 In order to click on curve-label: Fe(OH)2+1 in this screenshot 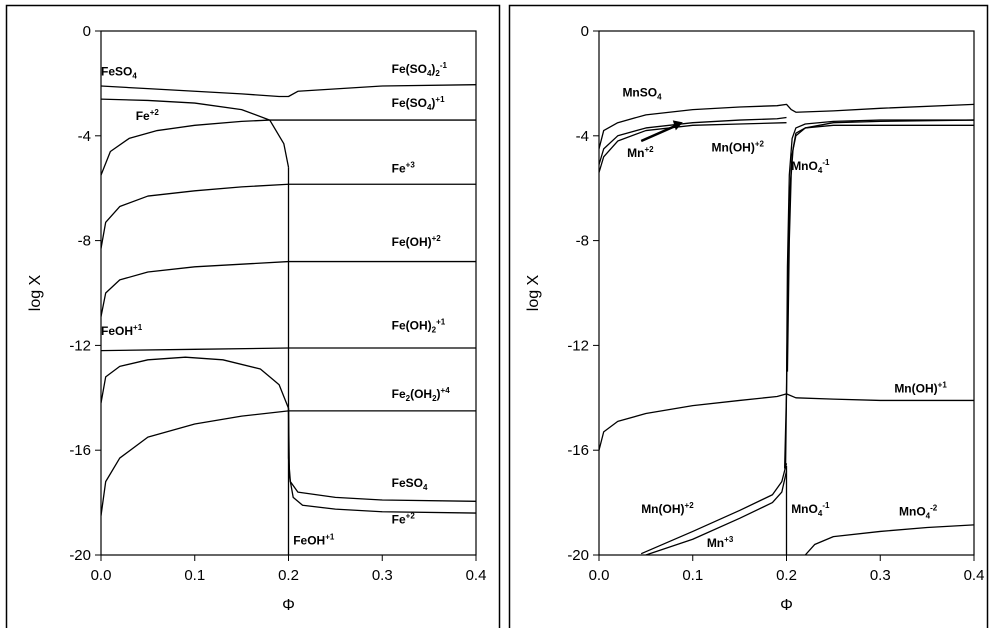, I will do `click(419, 326)`.